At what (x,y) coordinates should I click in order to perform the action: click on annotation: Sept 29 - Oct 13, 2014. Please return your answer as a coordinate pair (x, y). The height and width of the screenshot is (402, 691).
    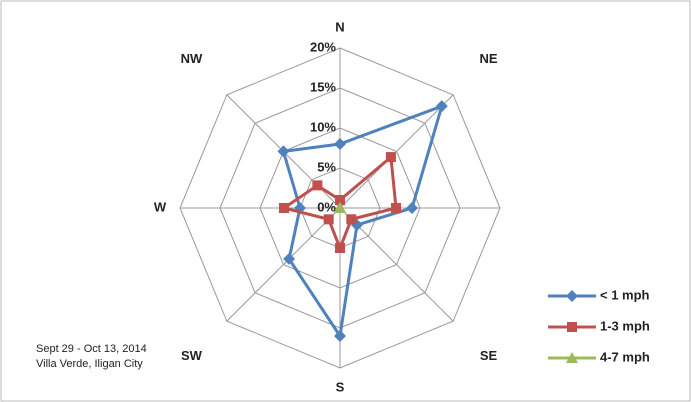
    Looking at the image, I should click on (91, 349).